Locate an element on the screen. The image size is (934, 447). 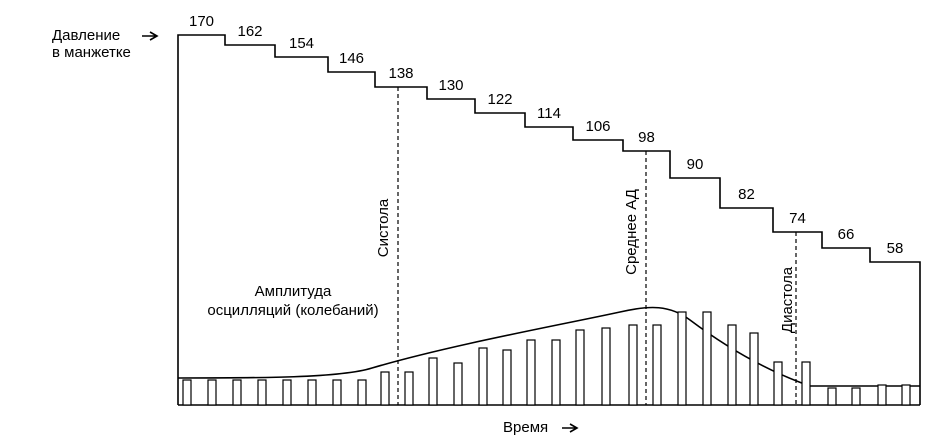
amplitude-label: Амплитуда is located at coordinates (293, 291).